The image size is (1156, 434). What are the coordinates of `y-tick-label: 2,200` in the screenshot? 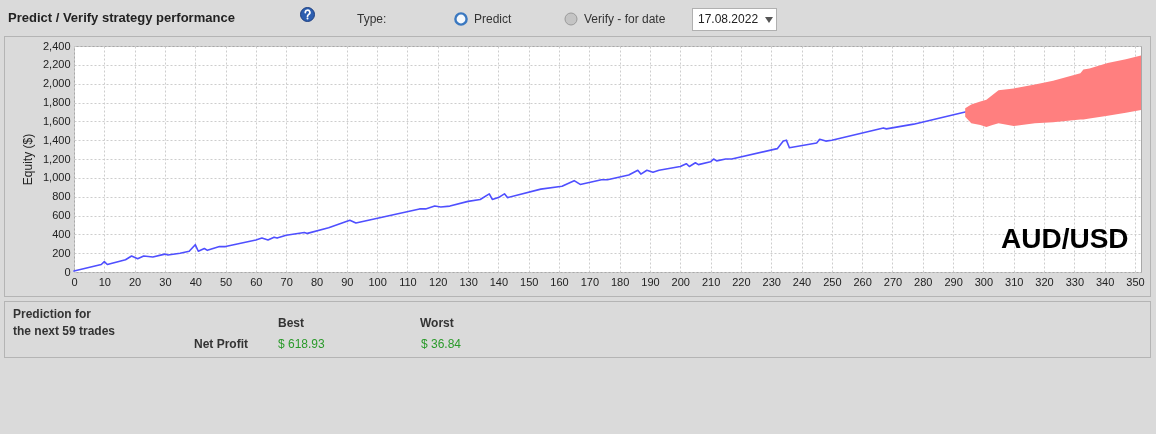 It's located at (56, 64).